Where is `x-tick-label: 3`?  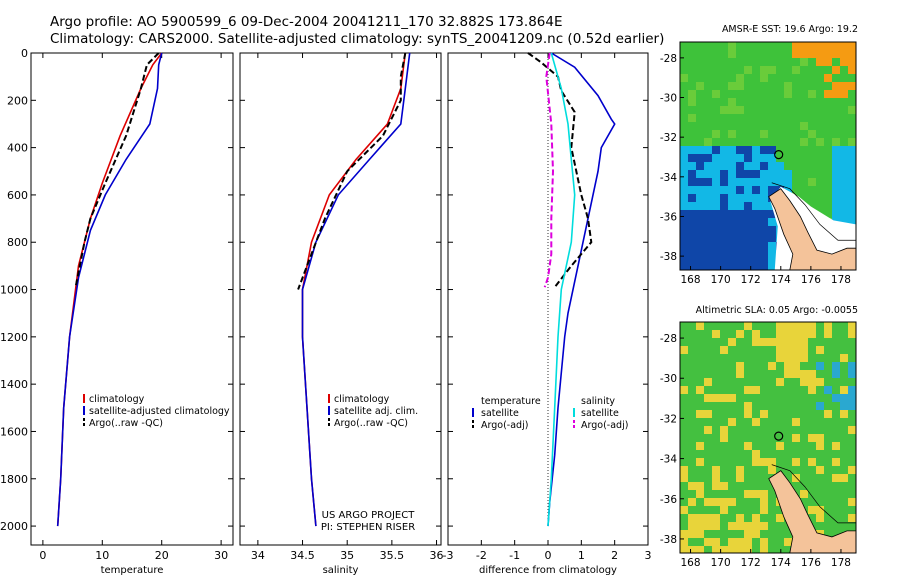
x-tick-label: 3 is located at coordinates (648, 555).